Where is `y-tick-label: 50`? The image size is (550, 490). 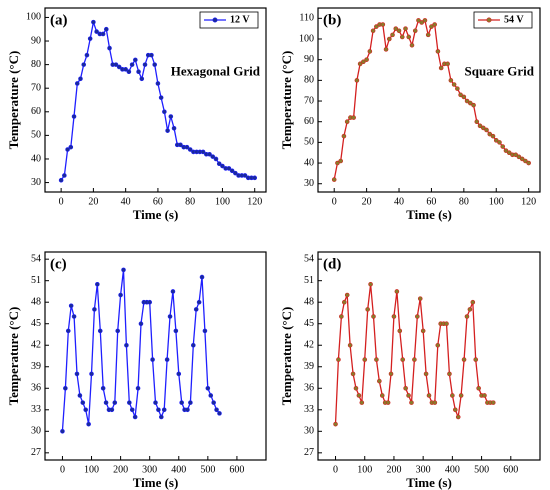 y-tick-label: 50 is located at coordinates (36, 135).